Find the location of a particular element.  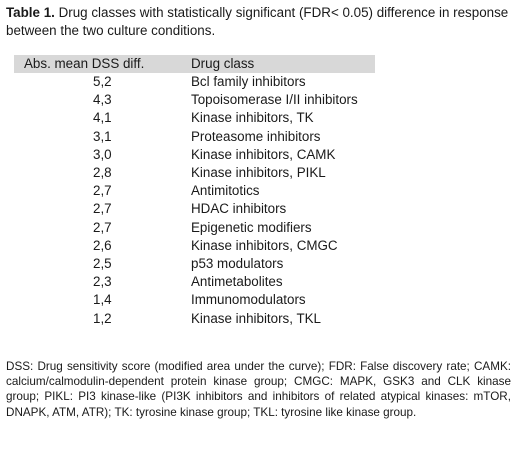

table-row: 1,4 Immunomodulators is located at coordinates (194, 300).